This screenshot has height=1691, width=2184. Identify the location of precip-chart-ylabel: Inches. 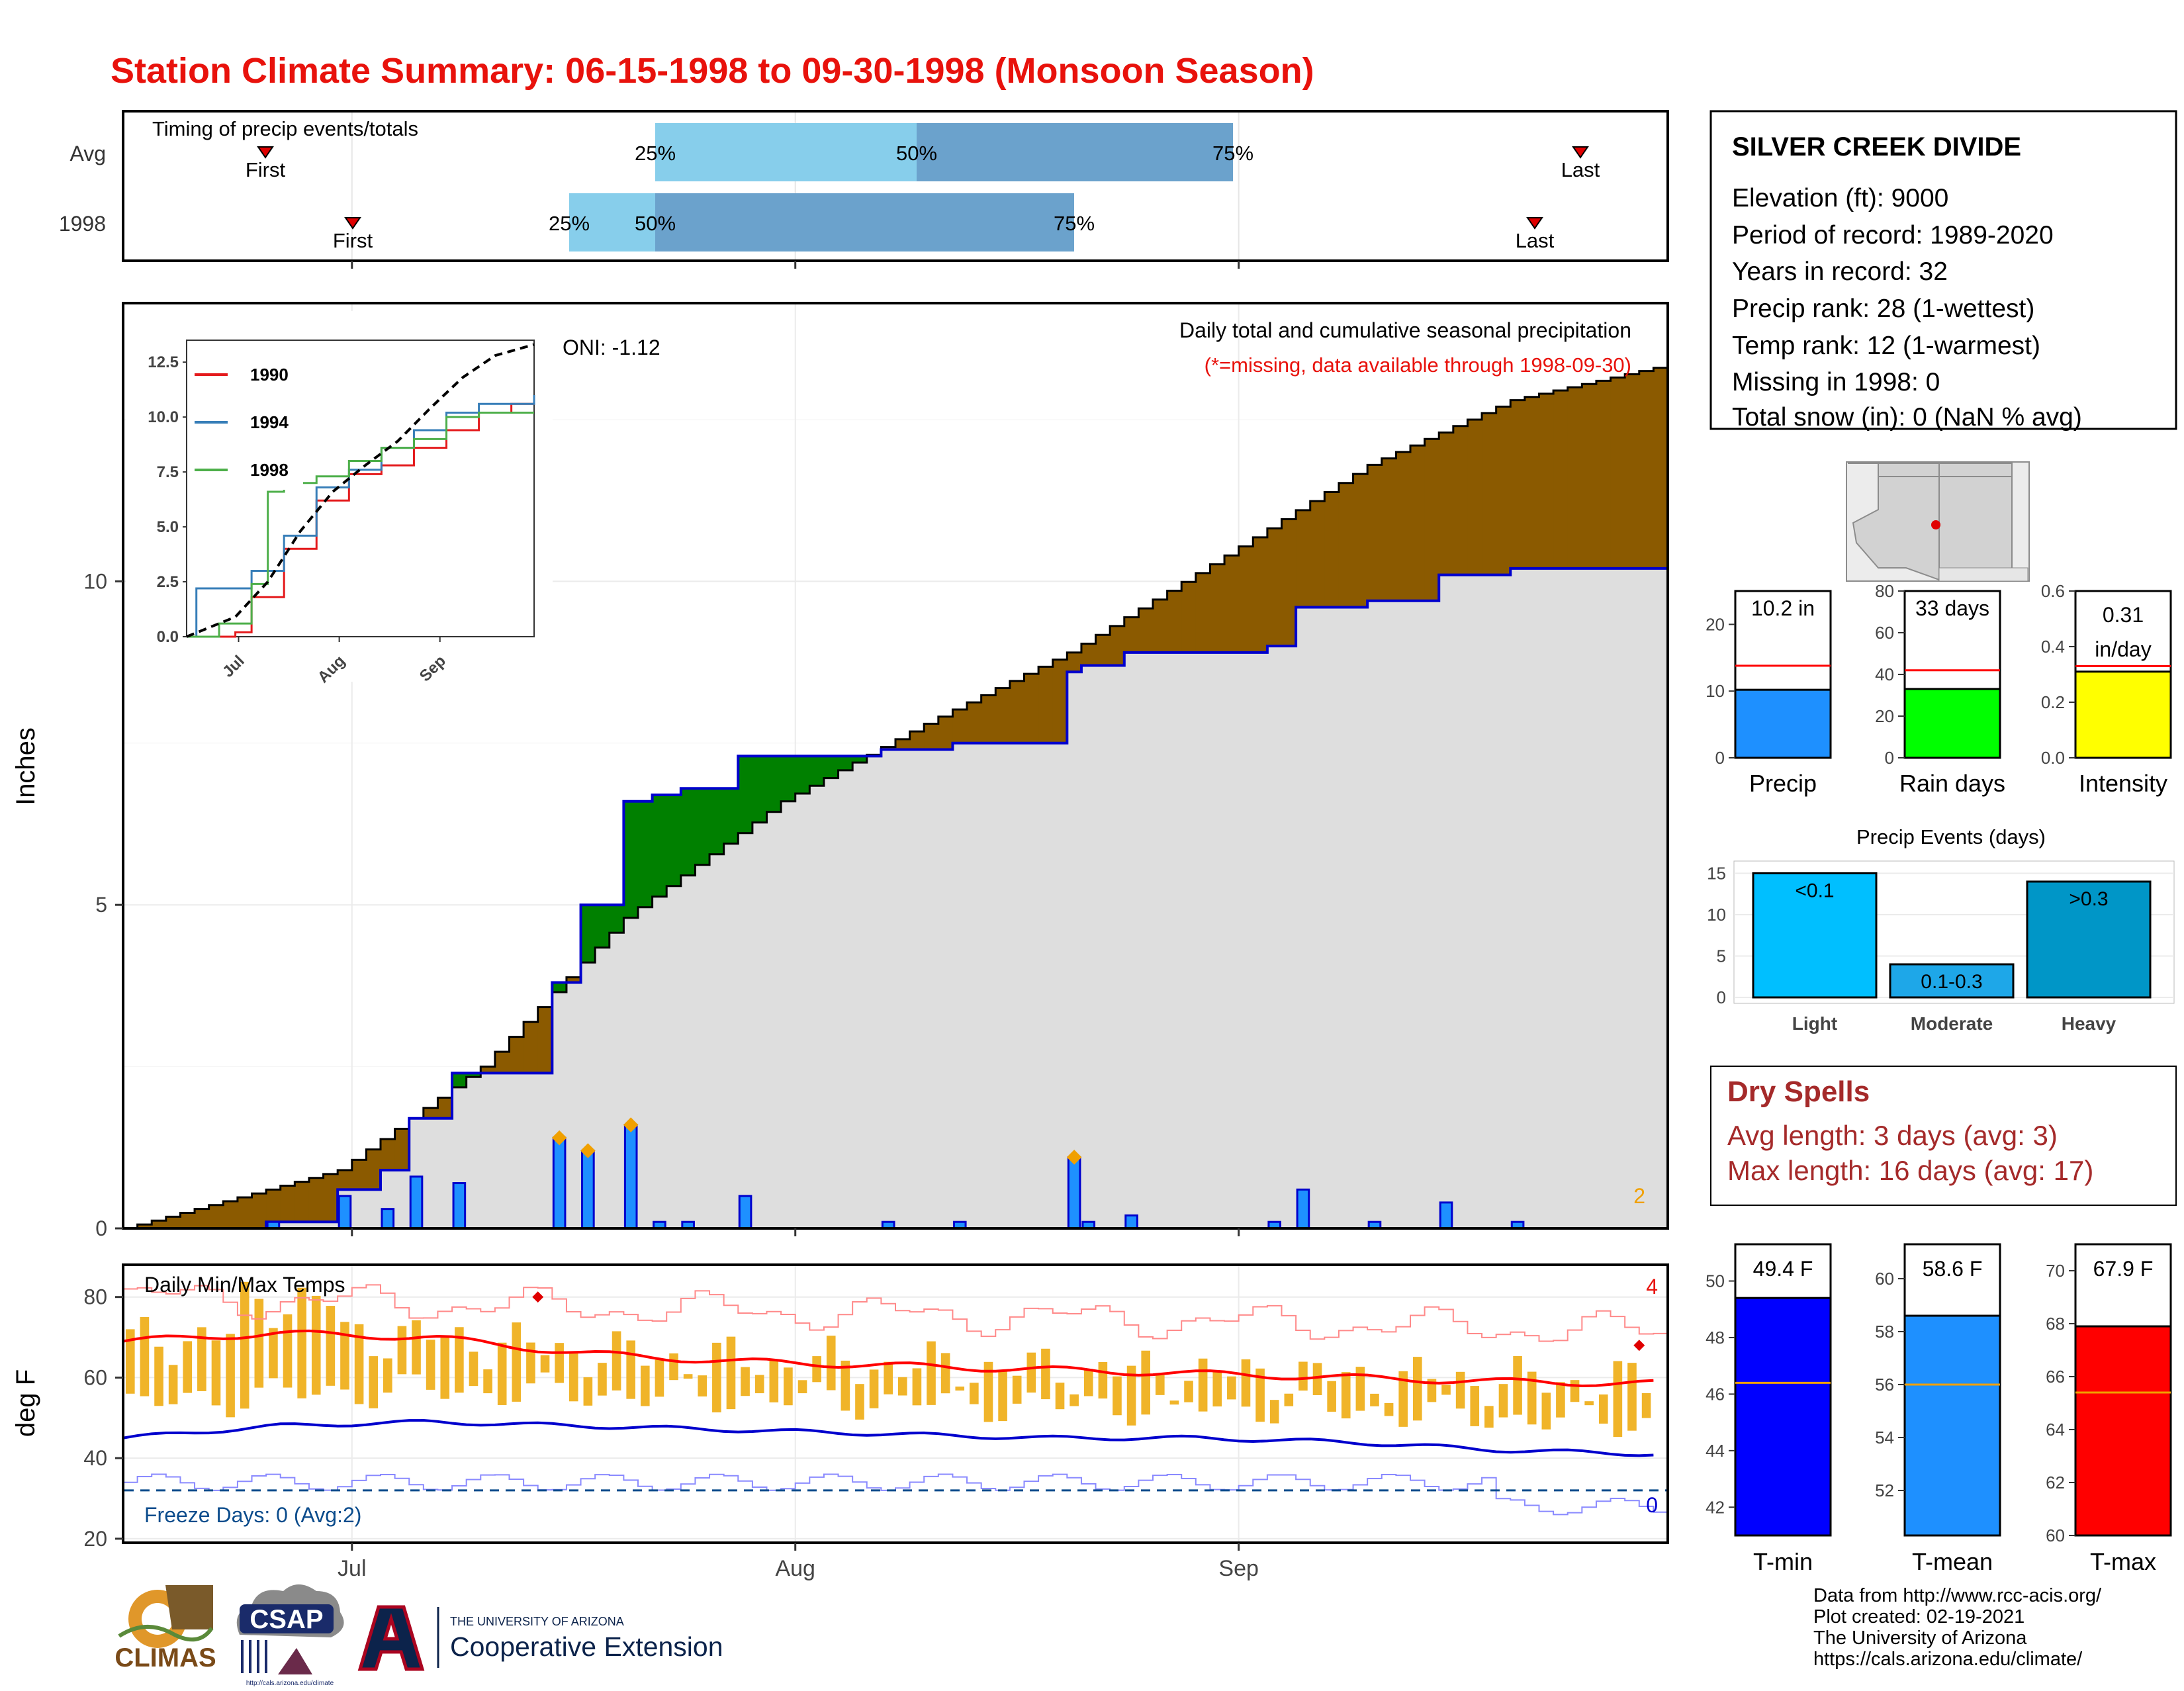
(26, 766).